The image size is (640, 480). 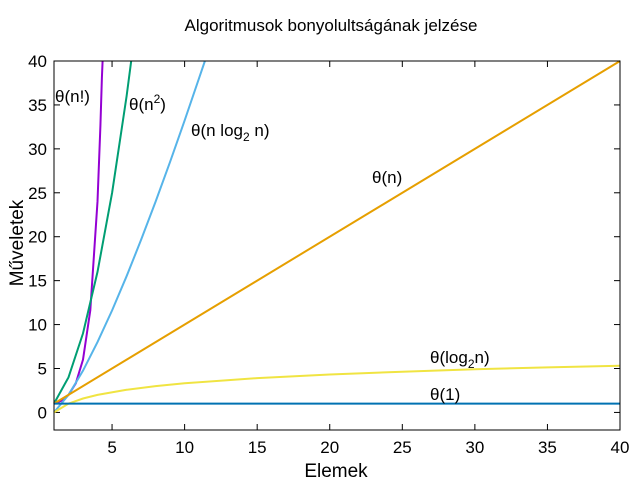 I want to click on x-tick-label: 15, so click(x=257, y=447).